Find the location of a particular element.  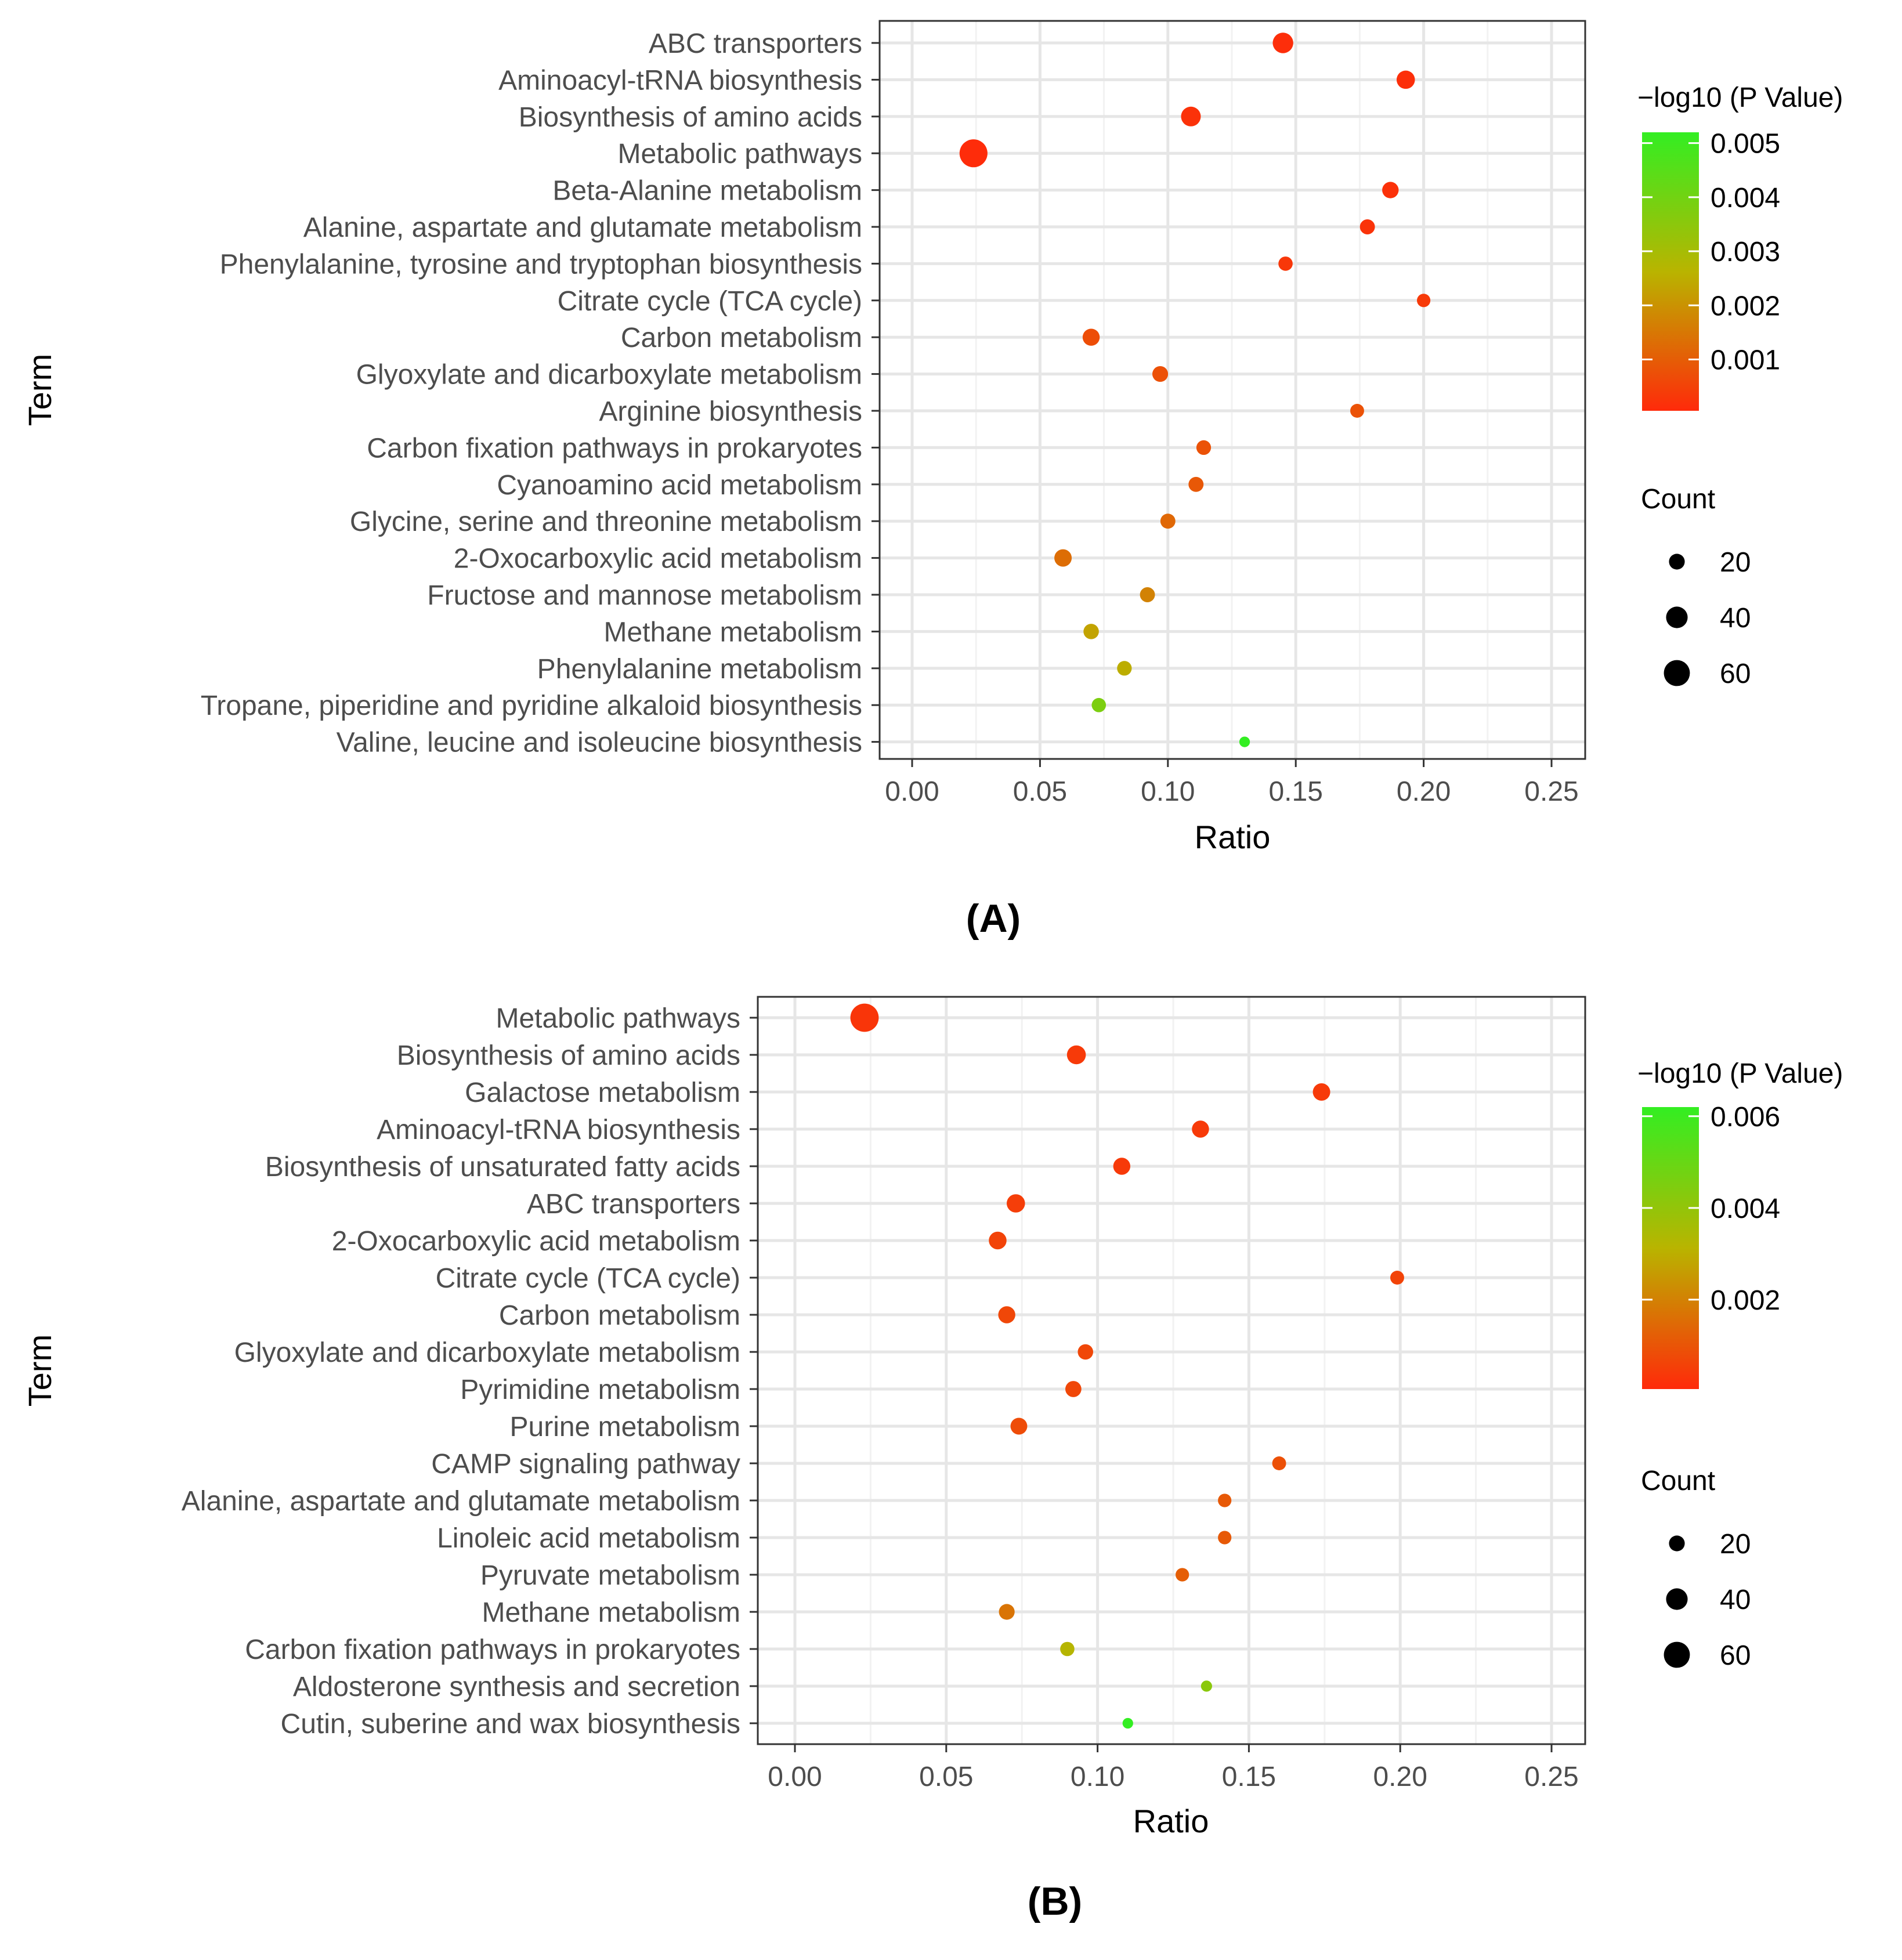

color-bar-ticks: 0.006 0.004 0.002 is located at coordinates (1711, 1209).